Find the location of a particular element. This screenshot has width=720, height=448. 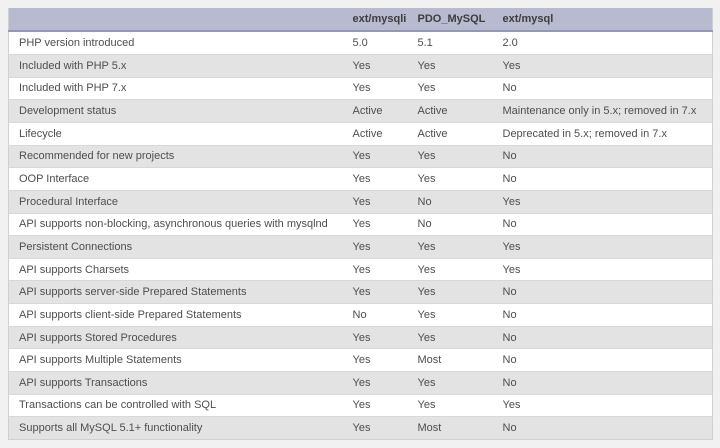

table-row: PHP version introduced 5.0 5.1 2.0 is located at coordinates (360, 43).